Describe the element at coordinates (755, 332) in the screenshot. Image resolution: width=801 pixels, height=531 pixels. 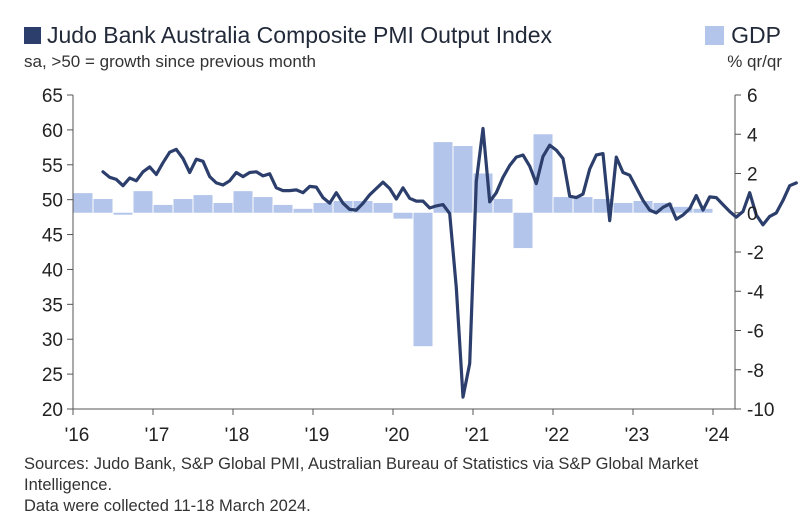
I see `right-tick-label: -6` at that location.